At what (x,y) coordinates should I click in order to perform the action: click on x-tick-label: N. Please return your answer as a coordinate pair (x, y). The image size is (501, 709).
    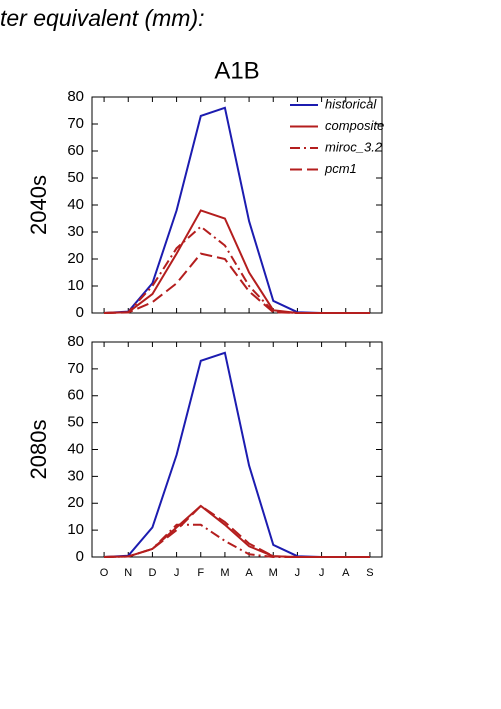
    Looking at the image, I should click on (128, 573).